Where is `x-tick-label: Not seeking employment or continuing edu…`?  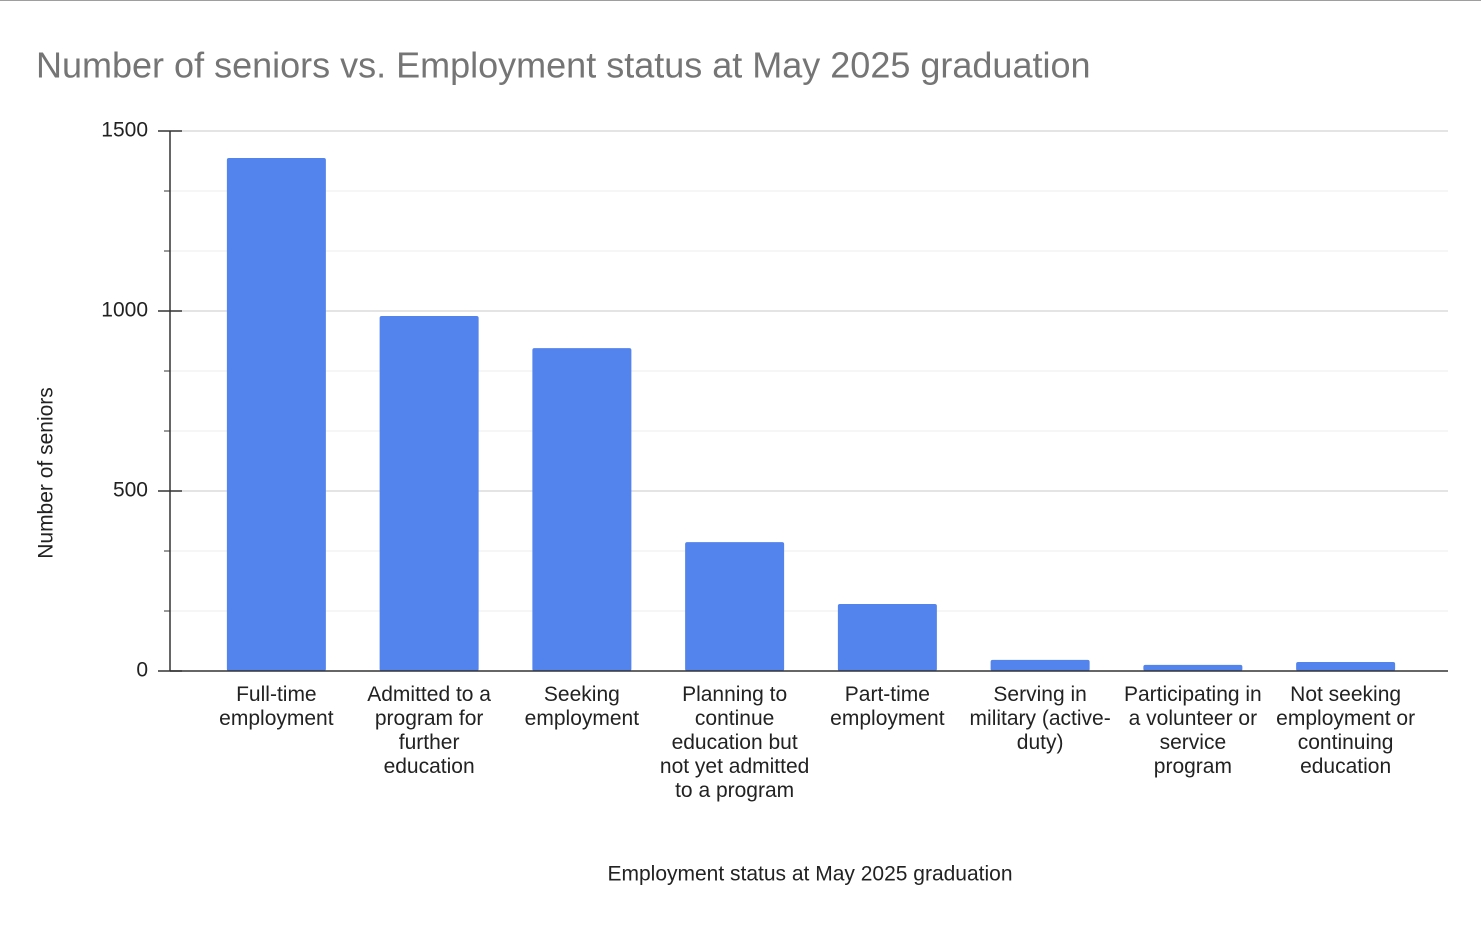
x-tick-label: Not seeking employment or continuing edu… is located at coordinates (1346, 730).